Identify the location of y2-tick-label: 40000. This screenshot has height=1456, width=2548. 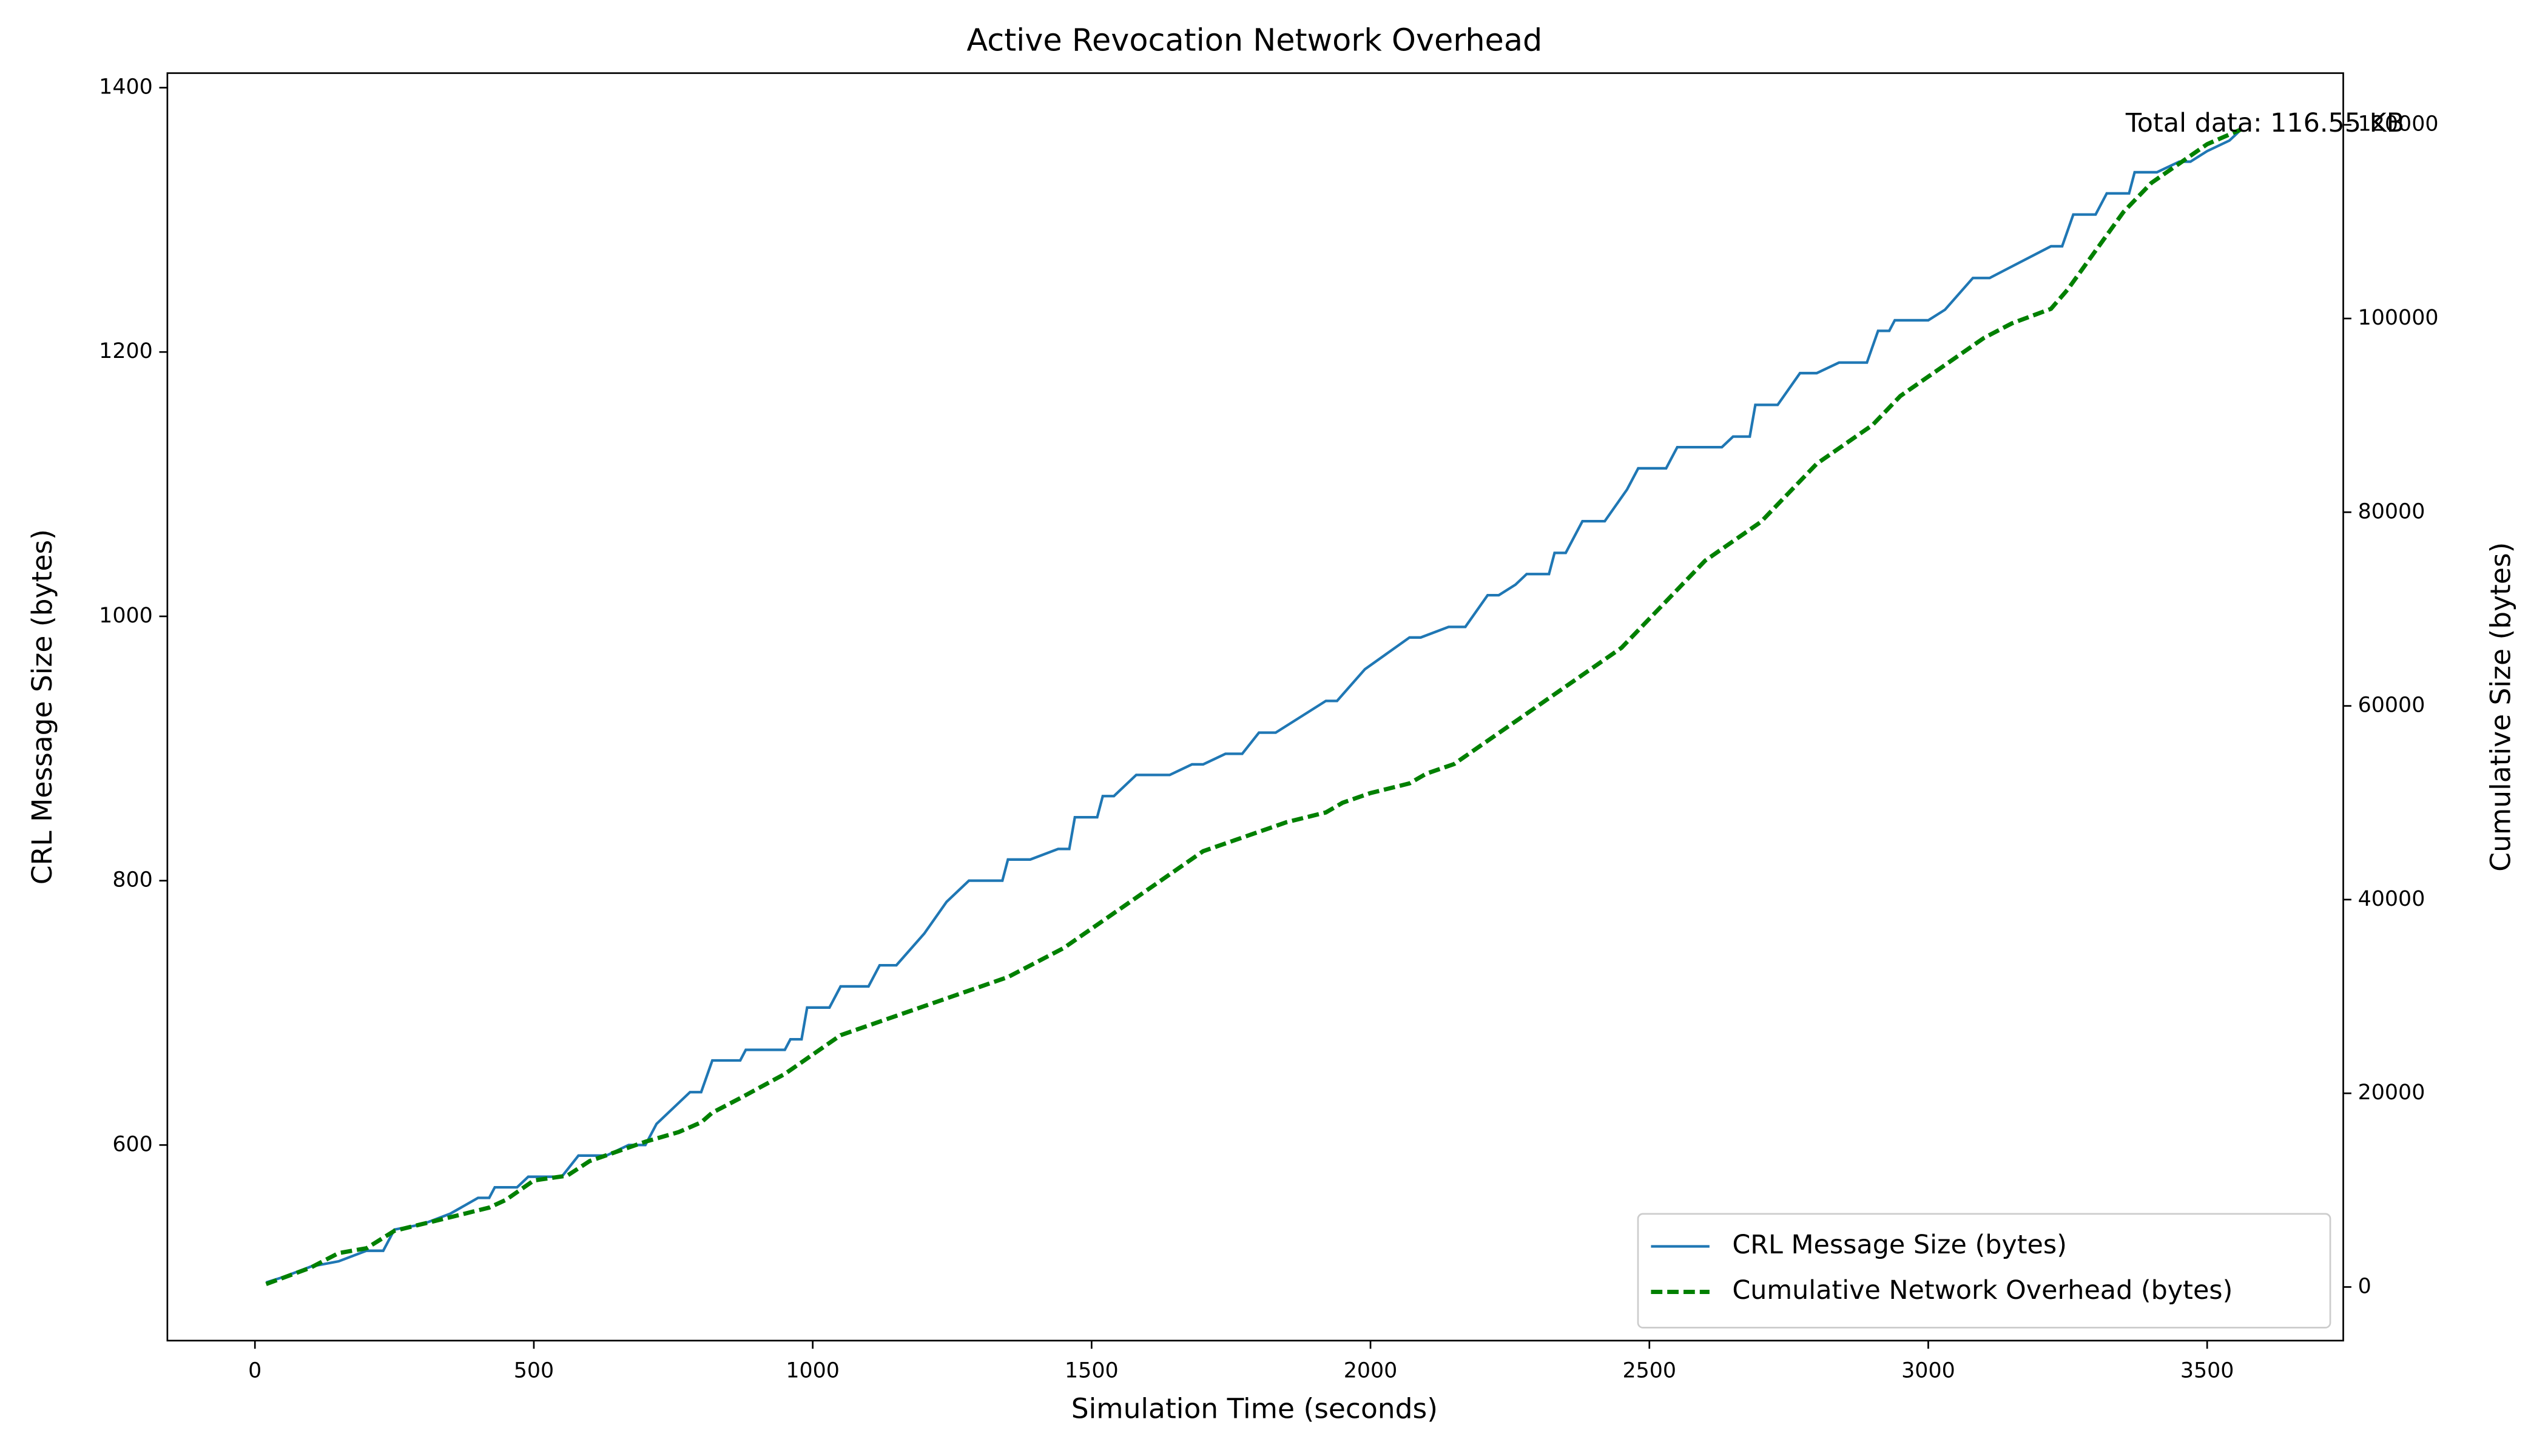
(2391, 899).